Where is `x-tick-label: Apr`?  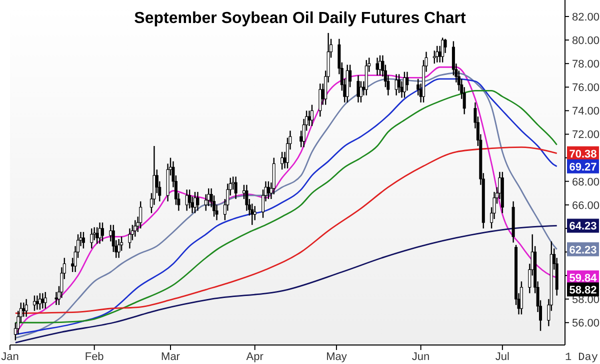 x-tick-label: Apr is located at coordinates (255, 357).